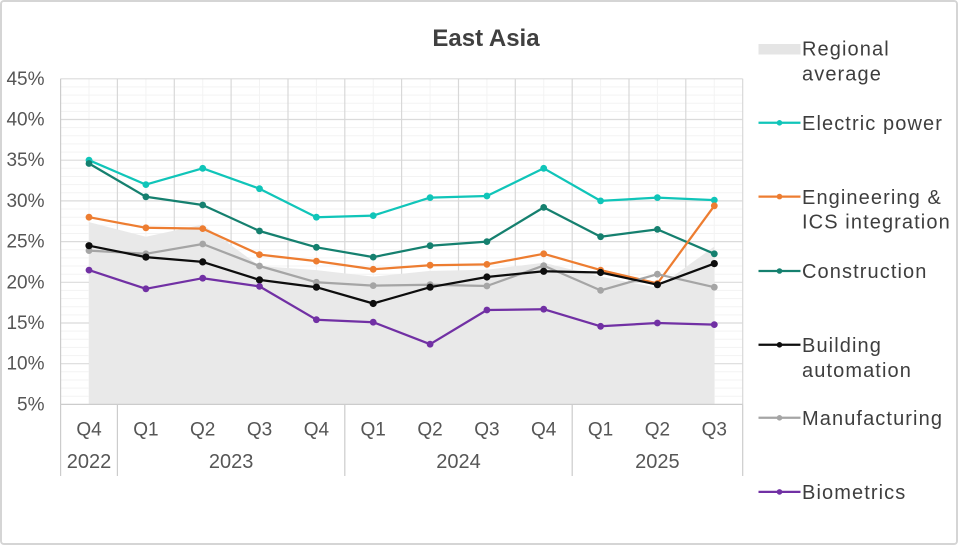 The width and height of the screenshot is (958, 545). I want to click on svg-text: Biometrics, so click(854, 493).